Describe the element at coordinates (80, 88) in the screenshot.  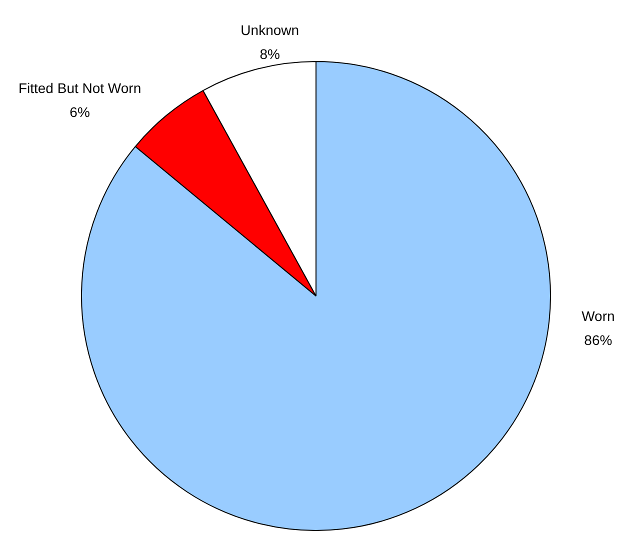
I see `slice-label: Fitted But Not Worn` at that location.